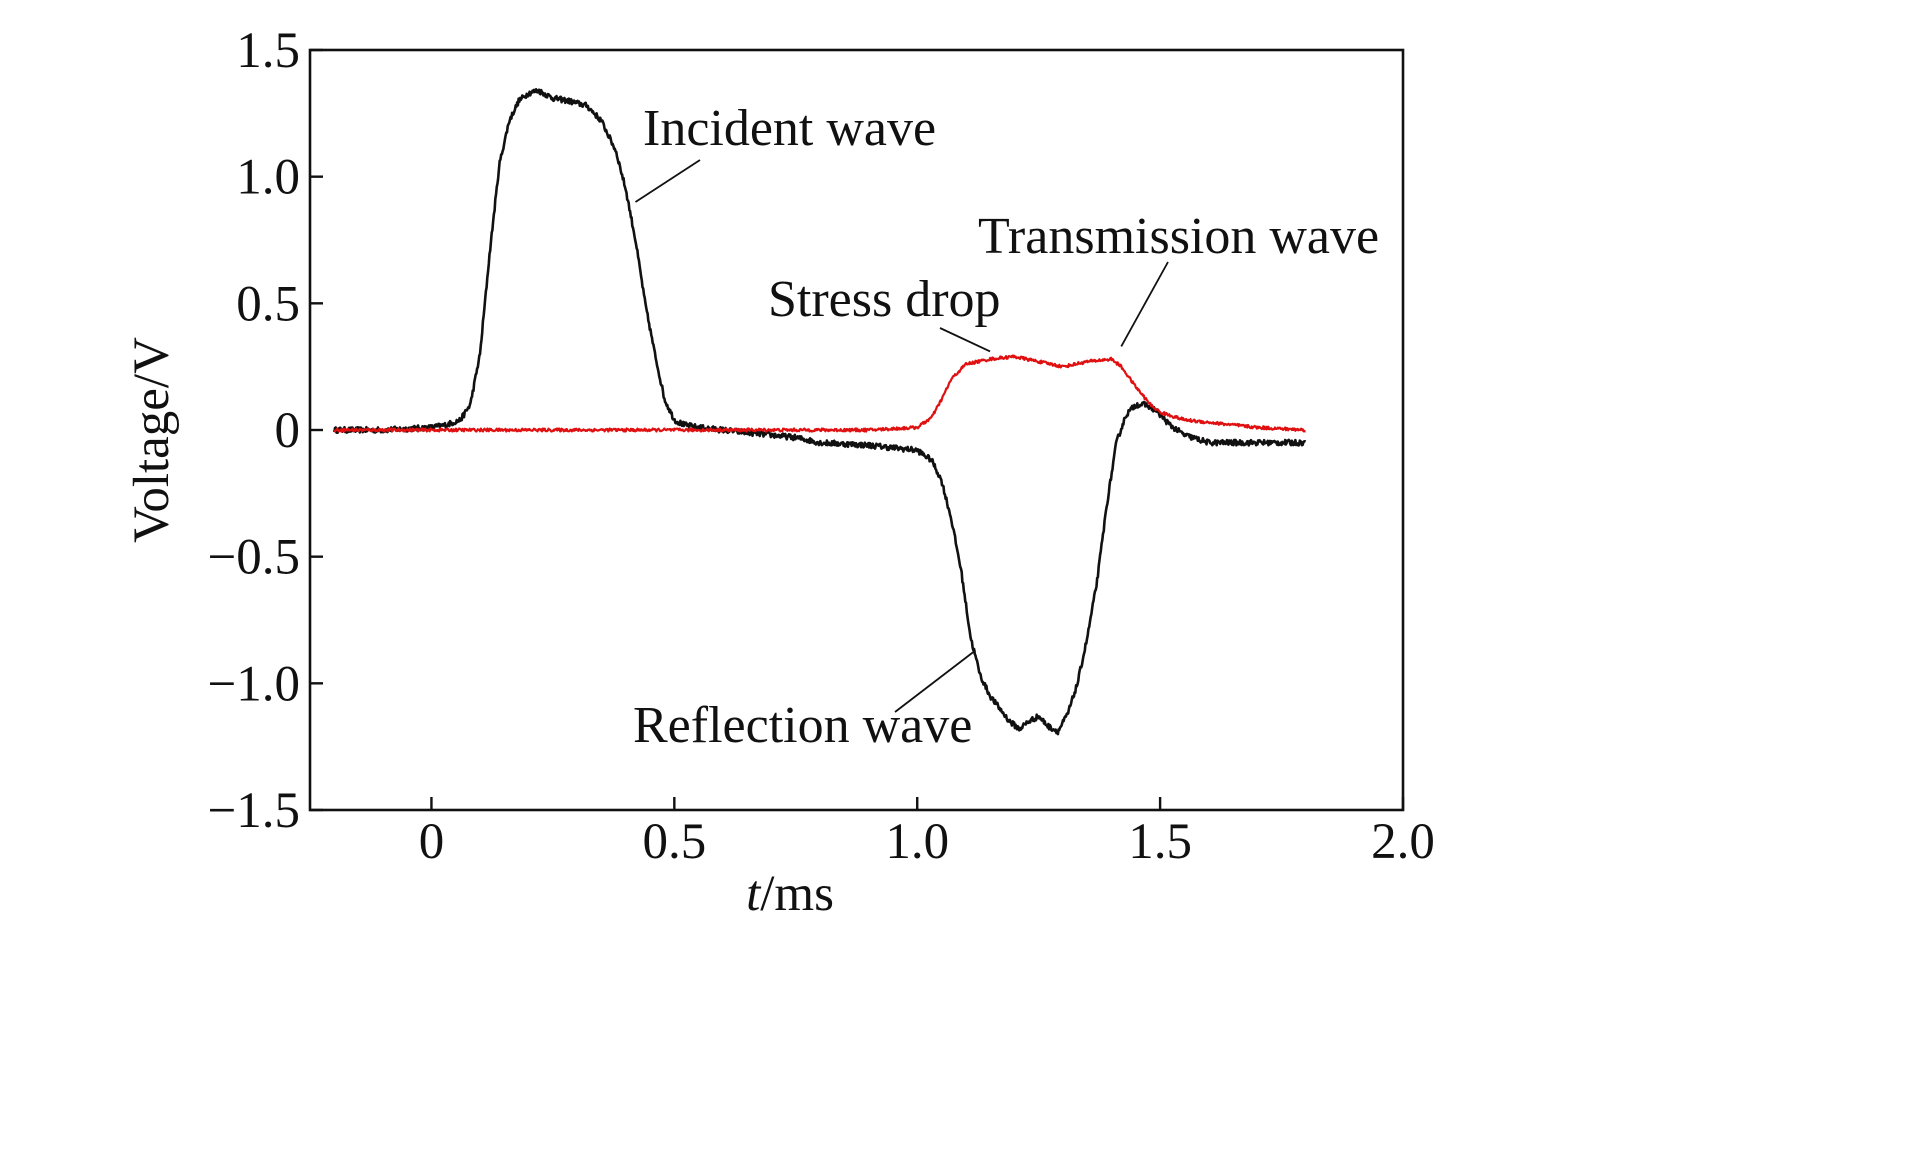  Describe the element at coordinates (432, 842) in the screenshot. I see `x-tick-label: 0` at that location.